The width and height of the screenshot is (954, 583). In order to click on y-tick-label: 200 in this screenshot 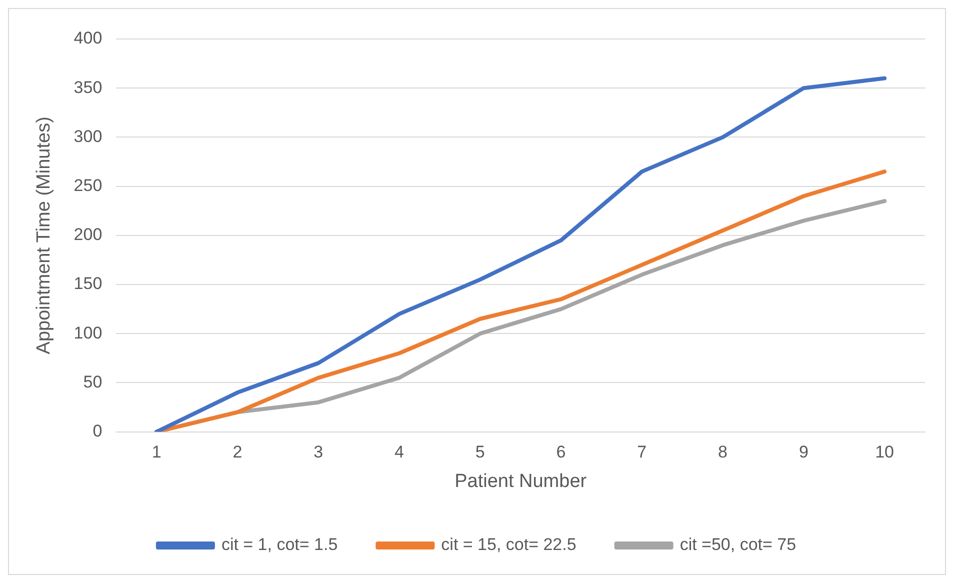, I will do `click(88, 234)`.